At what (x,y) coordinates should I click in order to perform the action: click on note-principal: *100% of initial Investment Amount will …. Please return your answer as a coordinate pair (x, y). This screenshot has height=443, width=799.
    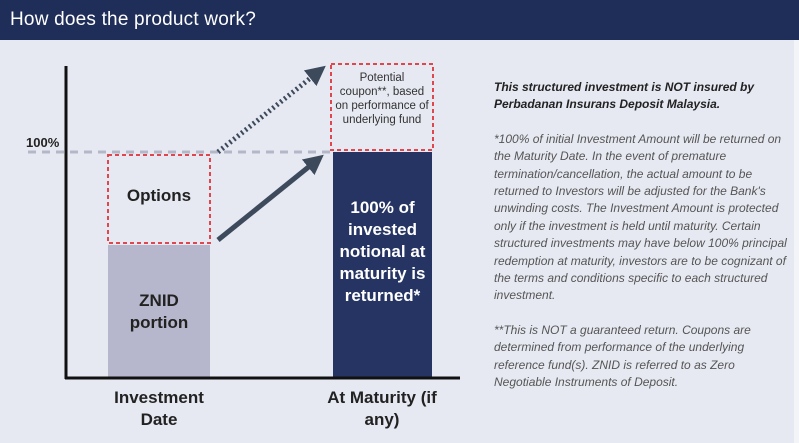
    Looking at the image, I should click on (640, 217).